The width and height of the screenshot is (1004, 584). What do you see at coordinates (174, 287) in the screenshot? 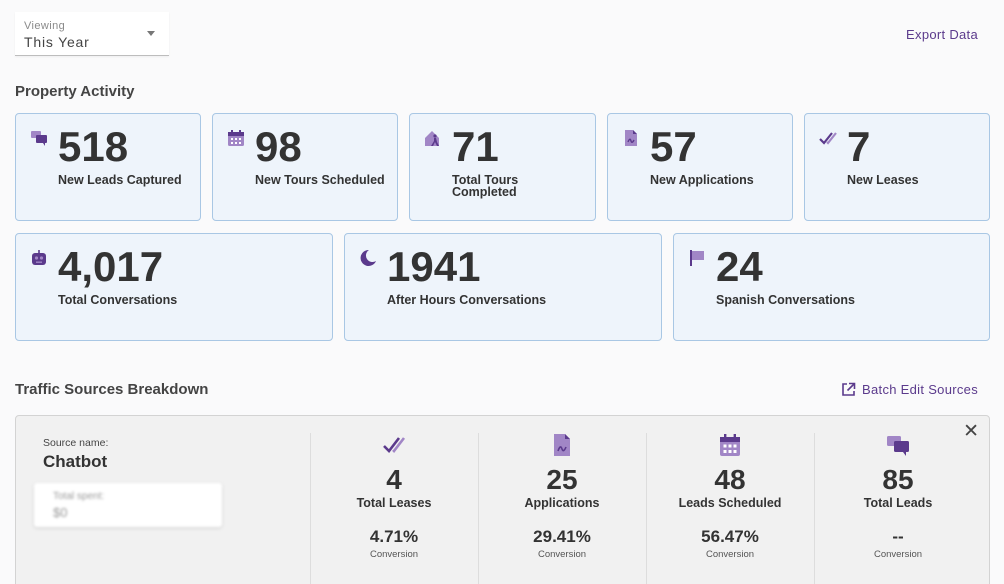
I see `card-total-conversations: 4,017 Total Conversations` at bounding box center [174, 287].